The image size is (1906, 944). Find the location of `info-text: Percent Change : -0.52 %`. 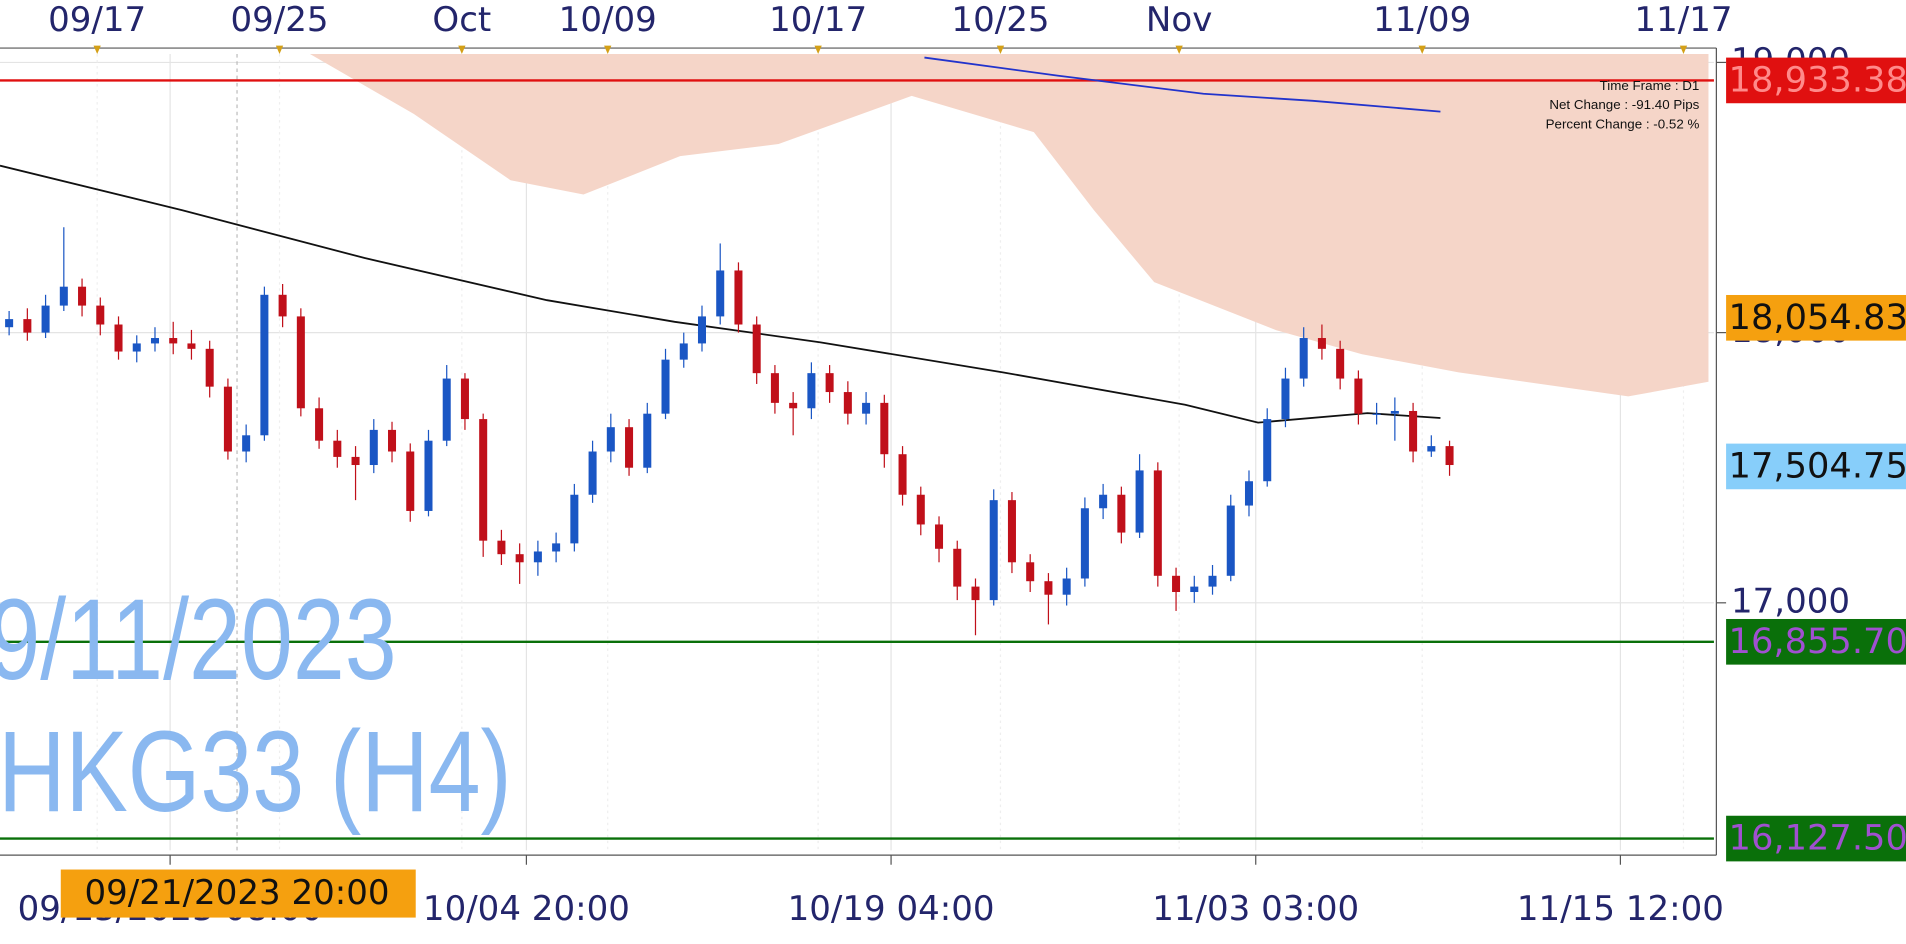

info-text: Percent Change : -0.52 % is located at coordinates (1623, 123).